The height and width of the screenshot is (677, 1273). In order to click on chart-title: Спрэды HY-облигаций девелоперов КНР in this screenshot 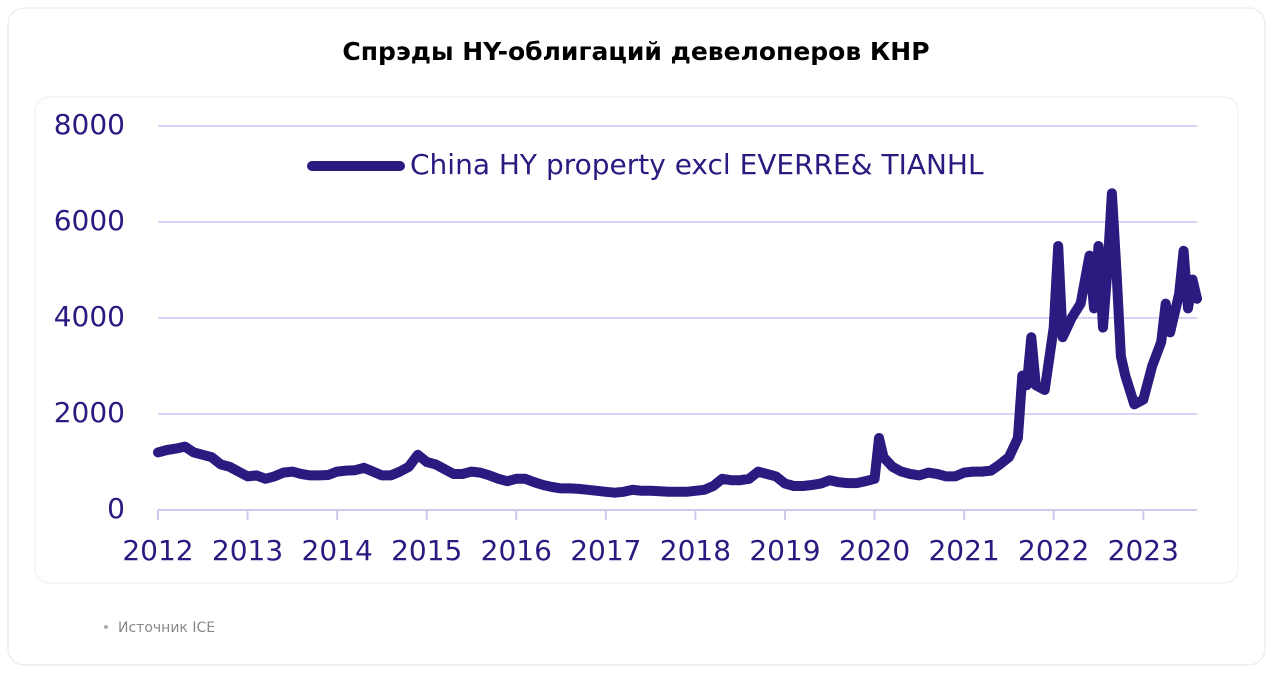, I will do `click(635, 51)`.